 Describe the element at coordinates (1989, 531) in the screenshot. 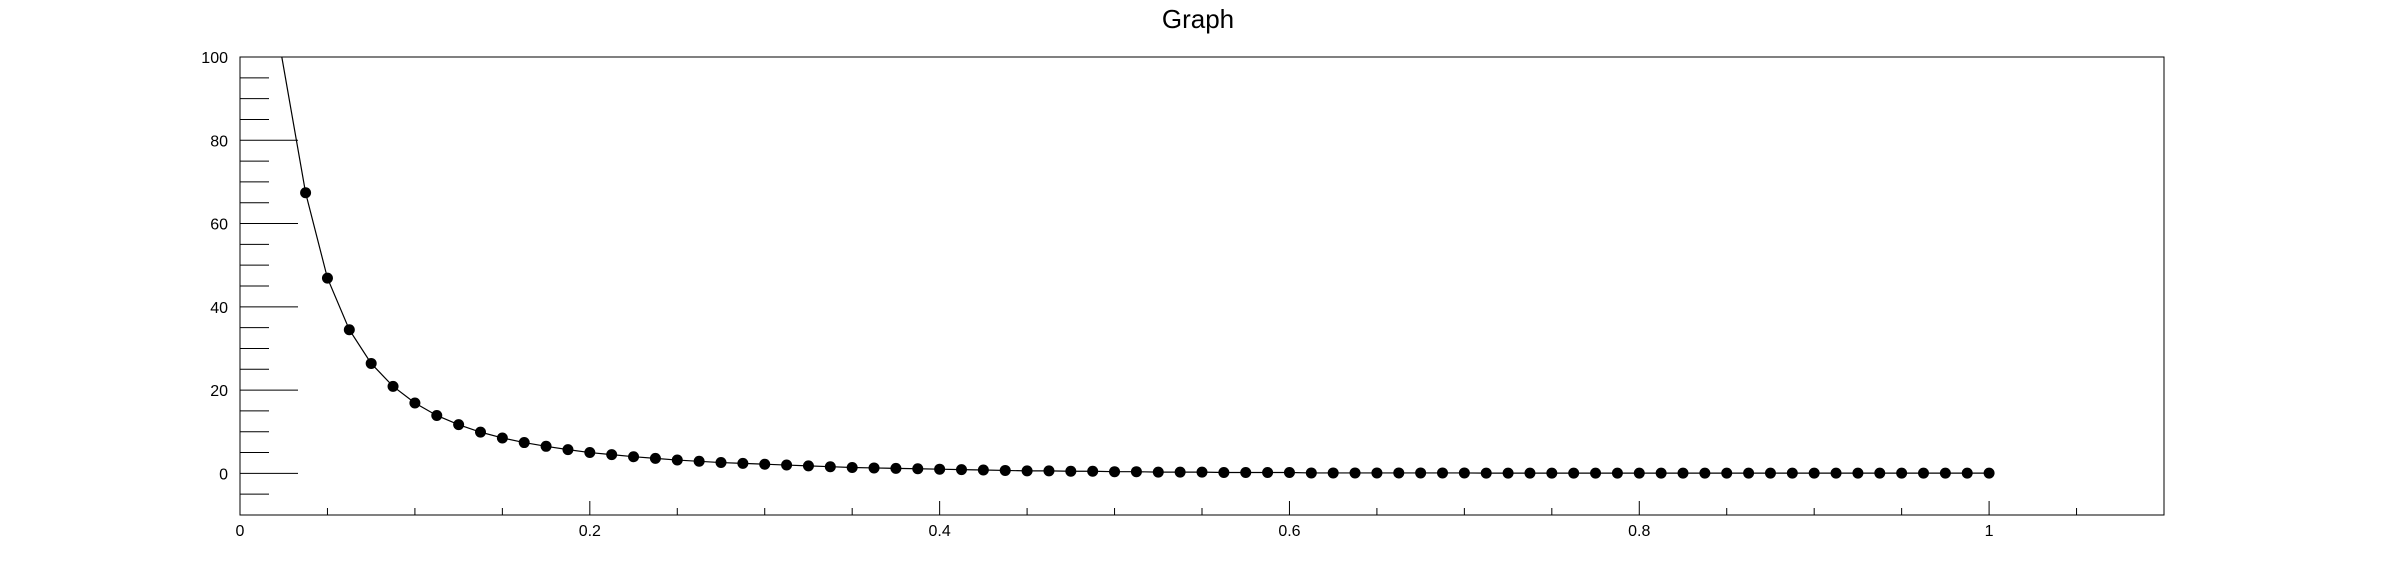

I see `x-tick-label: 1` at that location.